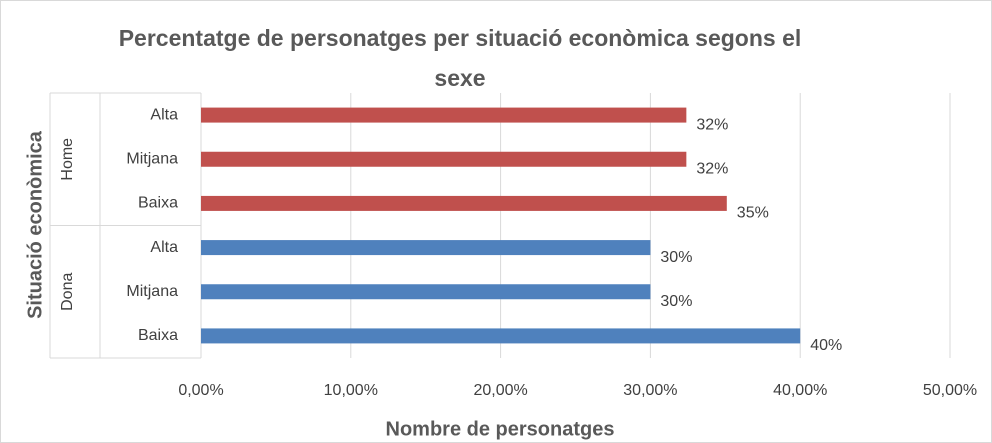 This screenshot has height=443, width=992. What do you see at coordinates (35, 224) in the screenshot?
I see `y-axis-title: Situació econòmica` at bounding box center [35, 224].